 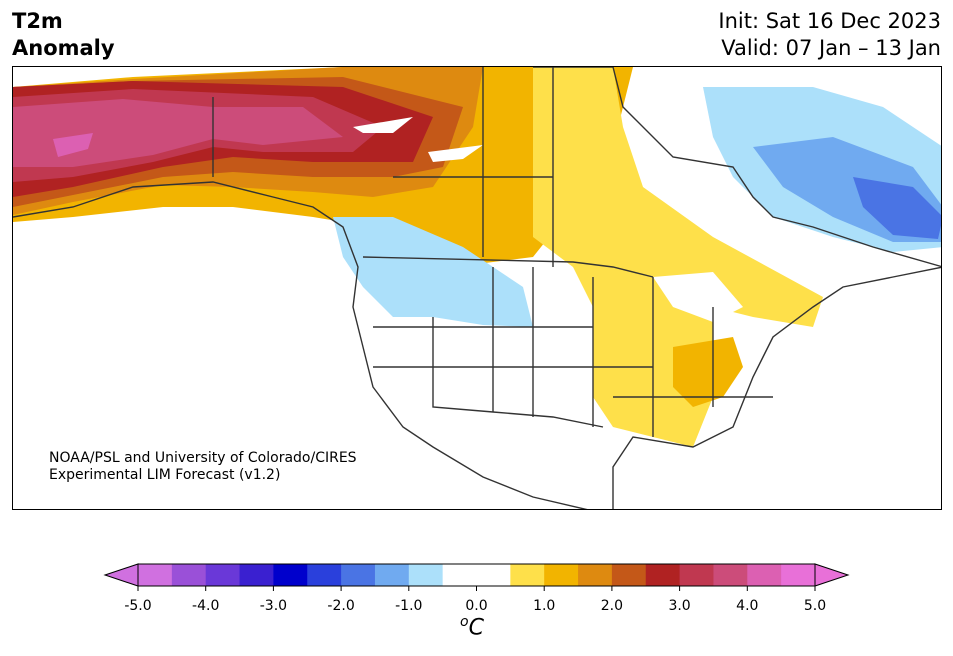 I want to click on colorbar-tick-label: -4.0, so click(x=205, y=606).